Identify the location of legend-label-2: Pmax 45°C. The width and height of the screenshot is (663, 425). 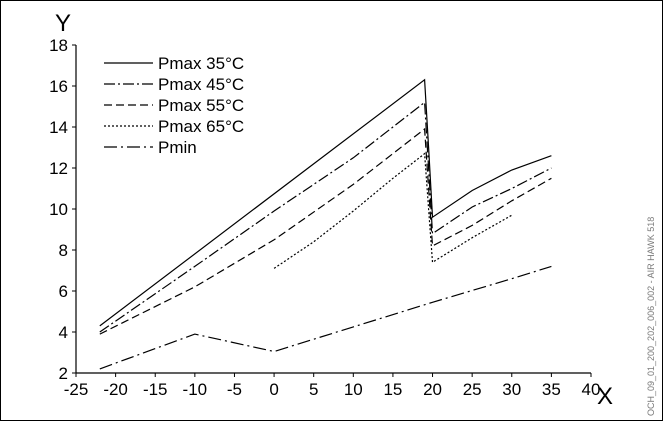
(201, 84).